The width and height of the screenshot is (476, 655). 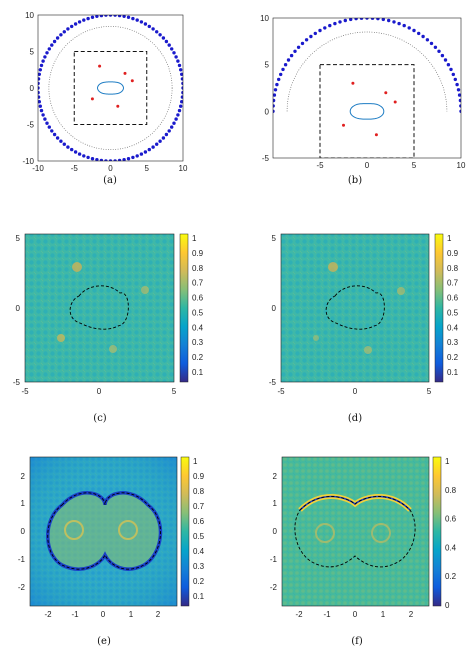 What do you see at coordinates (274, 587) in the screenshot?
I see `y-tick-label: -2` at bounding box center [274, 587].